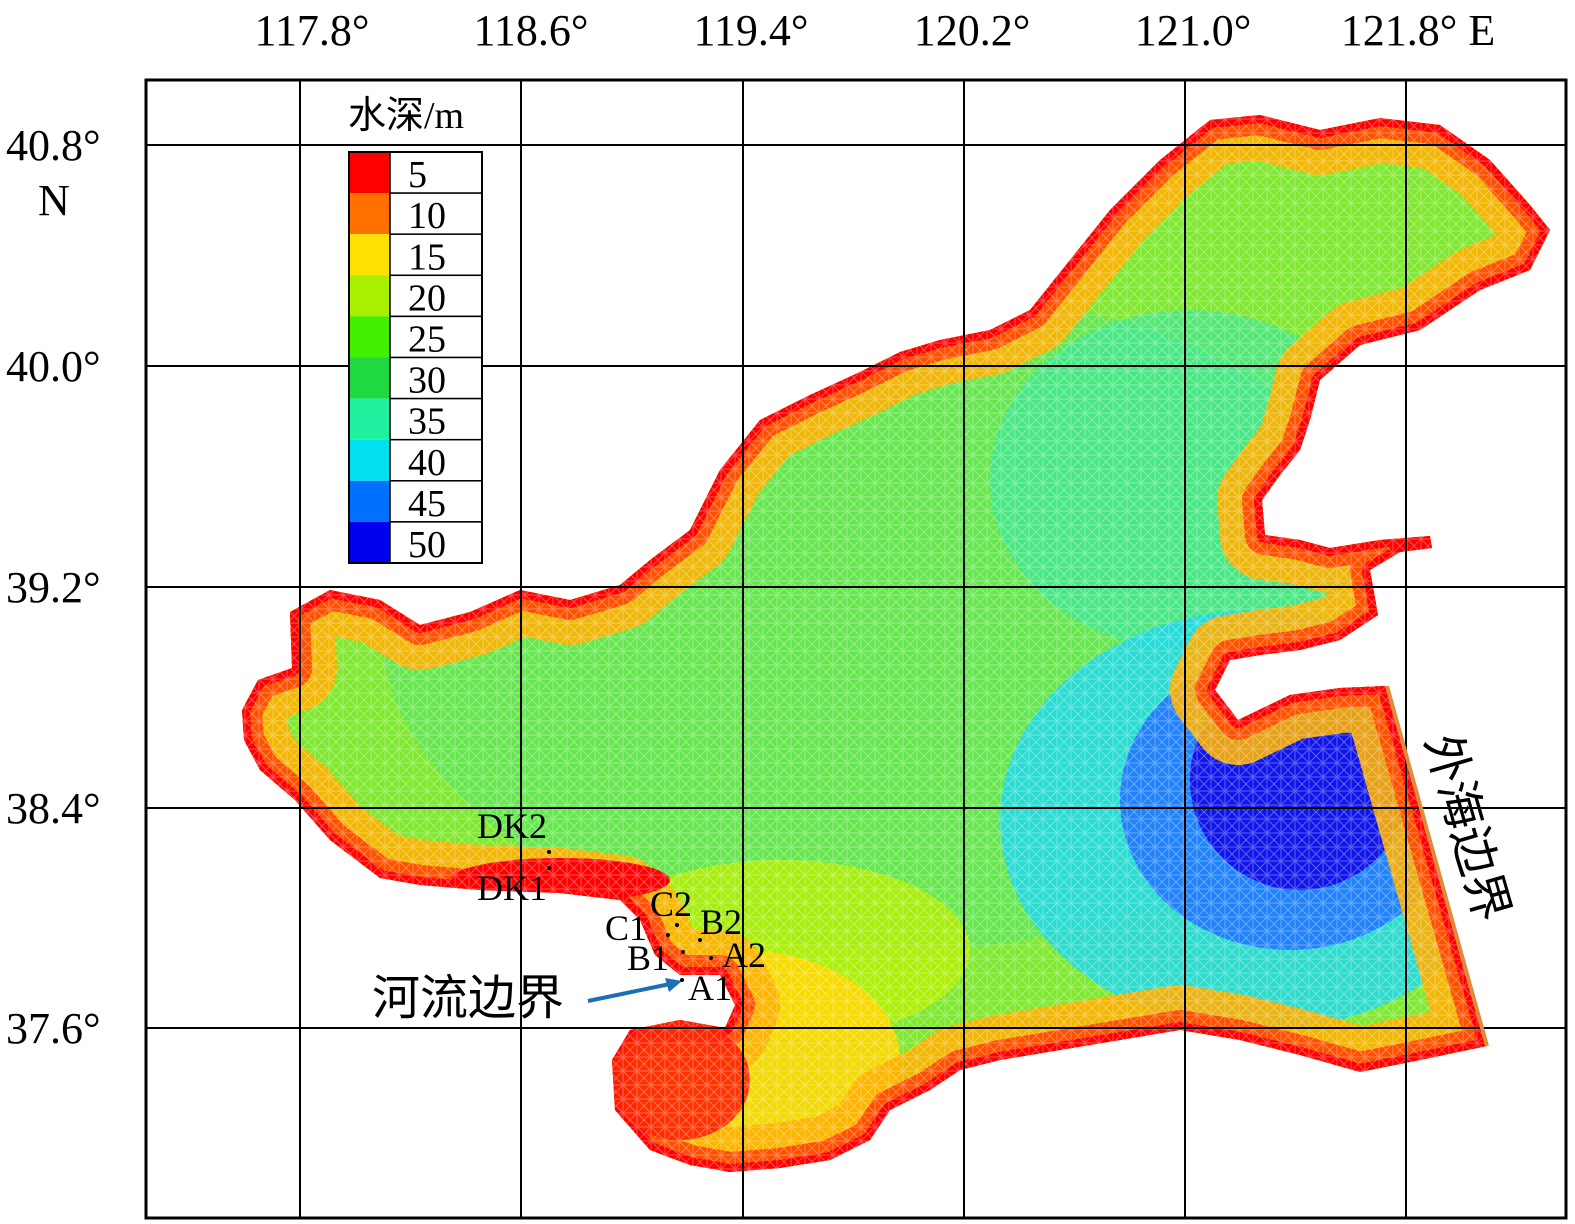 The height and width of the screenshot is (1224, 1575). I want to click on station-label-c1: C1, so click(626, 928).